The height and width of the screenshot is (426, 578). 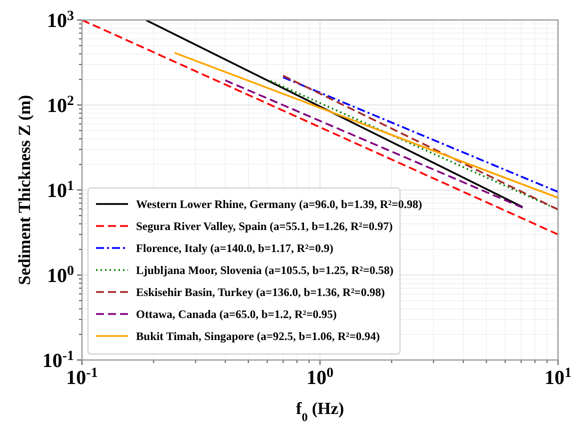 What do you see at coordinates (558, 377) in the screenshot?
I see `x-tick-label: 10$^{1}$` at bounding box center [558, 377].